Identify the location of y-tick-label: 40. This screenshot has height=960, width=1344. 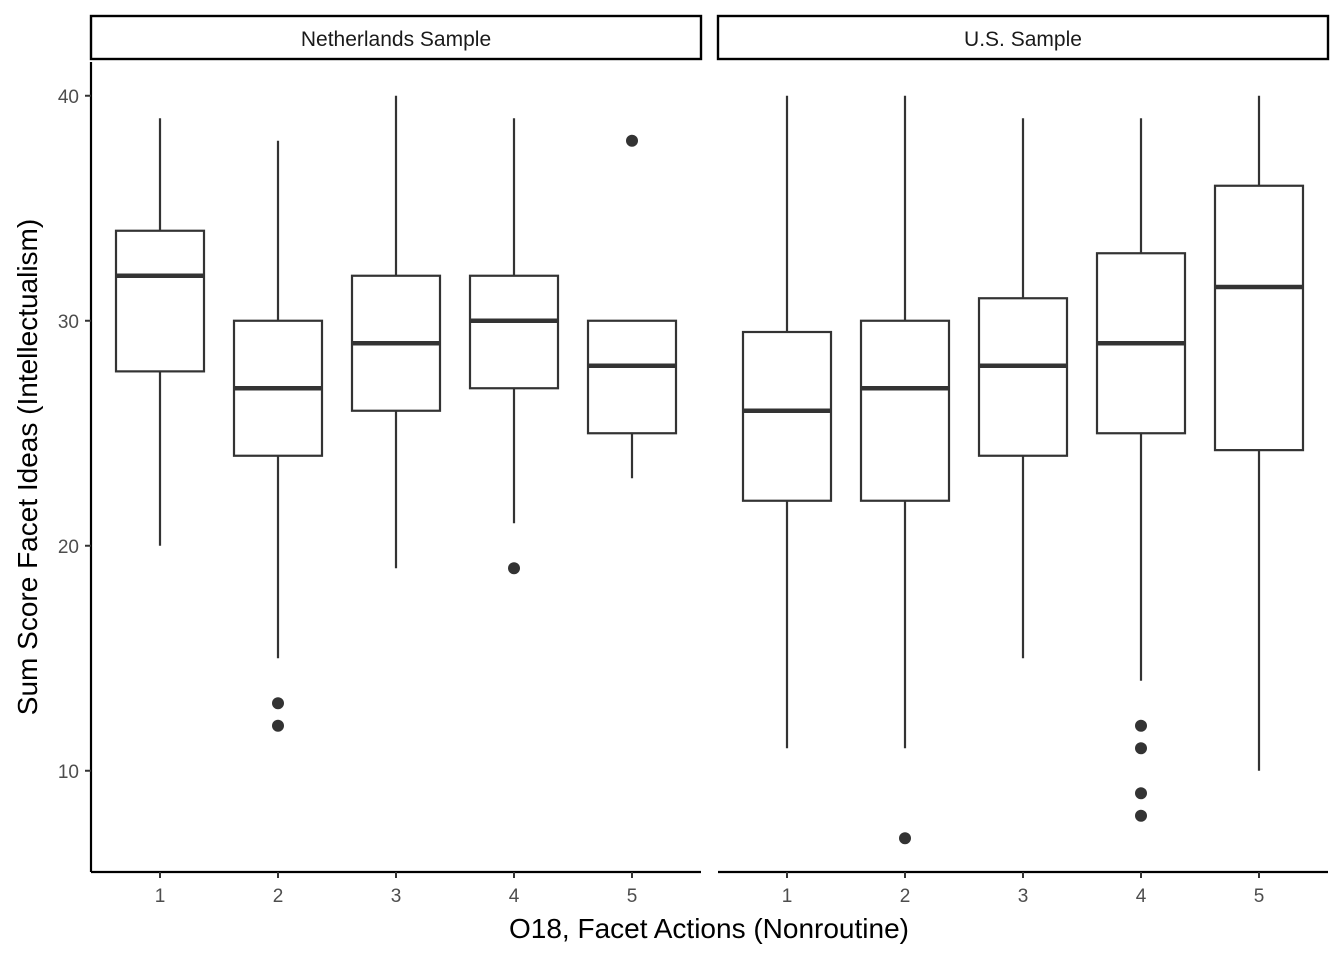
(68, 97).